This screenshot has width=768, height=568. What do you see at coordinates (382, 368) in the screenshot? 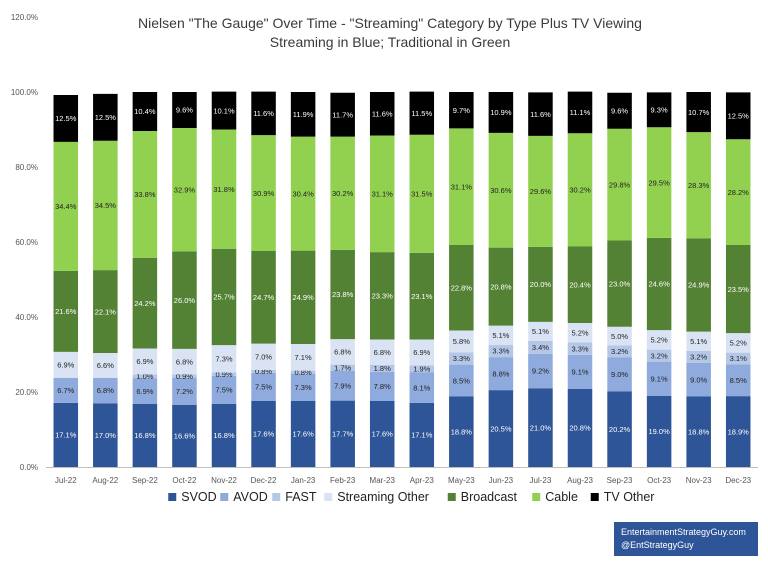
I see `data-label-fast: 1.8%` at bounding box center [382, 368].